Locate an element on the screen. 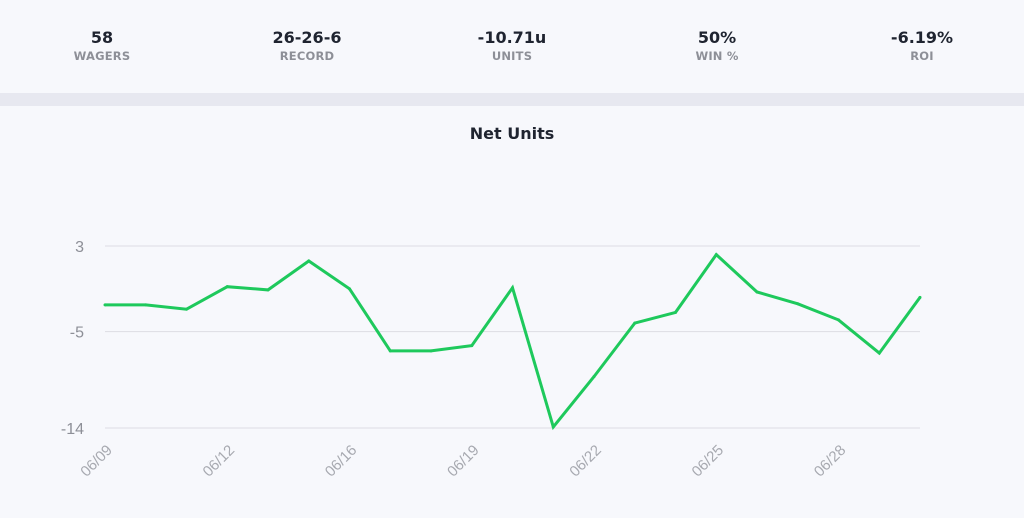 The image size is (1024, 518). stat-wagers-label: WAGERS is located at coordinates (102, 56).